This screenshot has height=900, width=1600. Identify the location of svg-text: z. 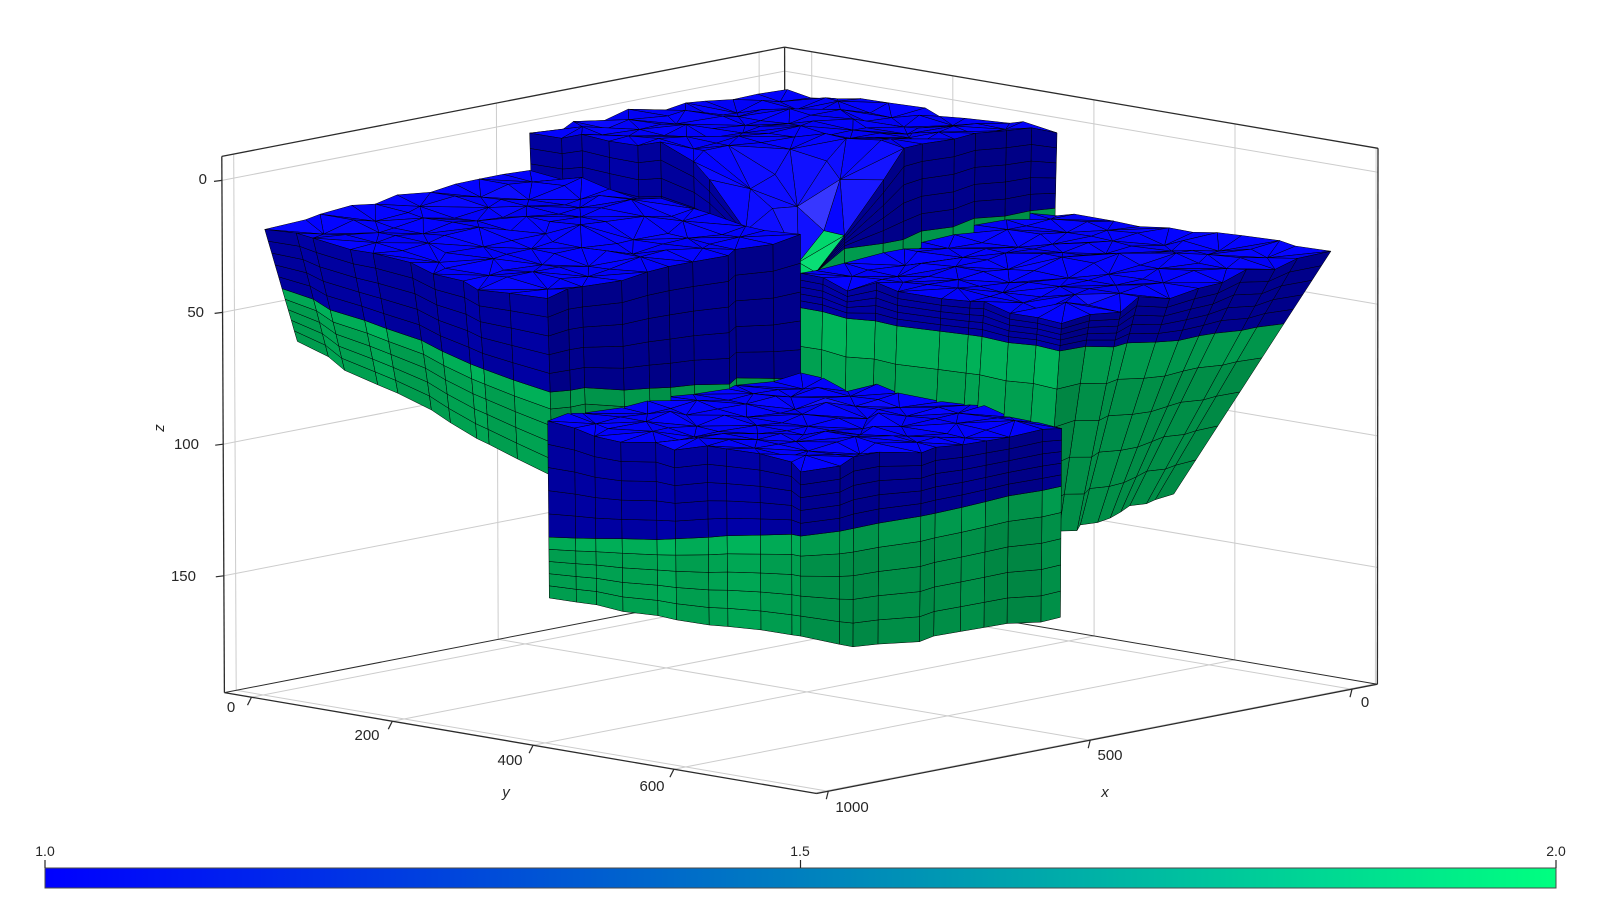
(159, 428).